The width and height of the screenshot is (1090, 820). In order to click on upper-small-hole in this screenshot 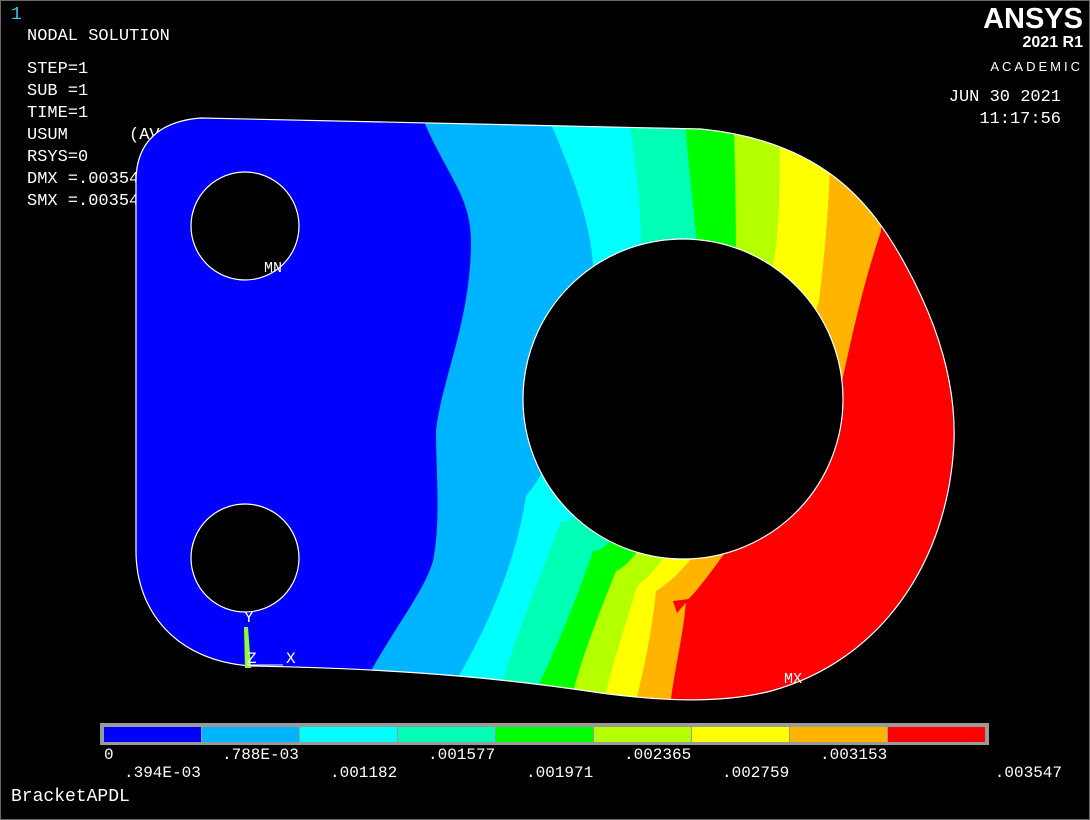, I will do `click(245, 226)`.